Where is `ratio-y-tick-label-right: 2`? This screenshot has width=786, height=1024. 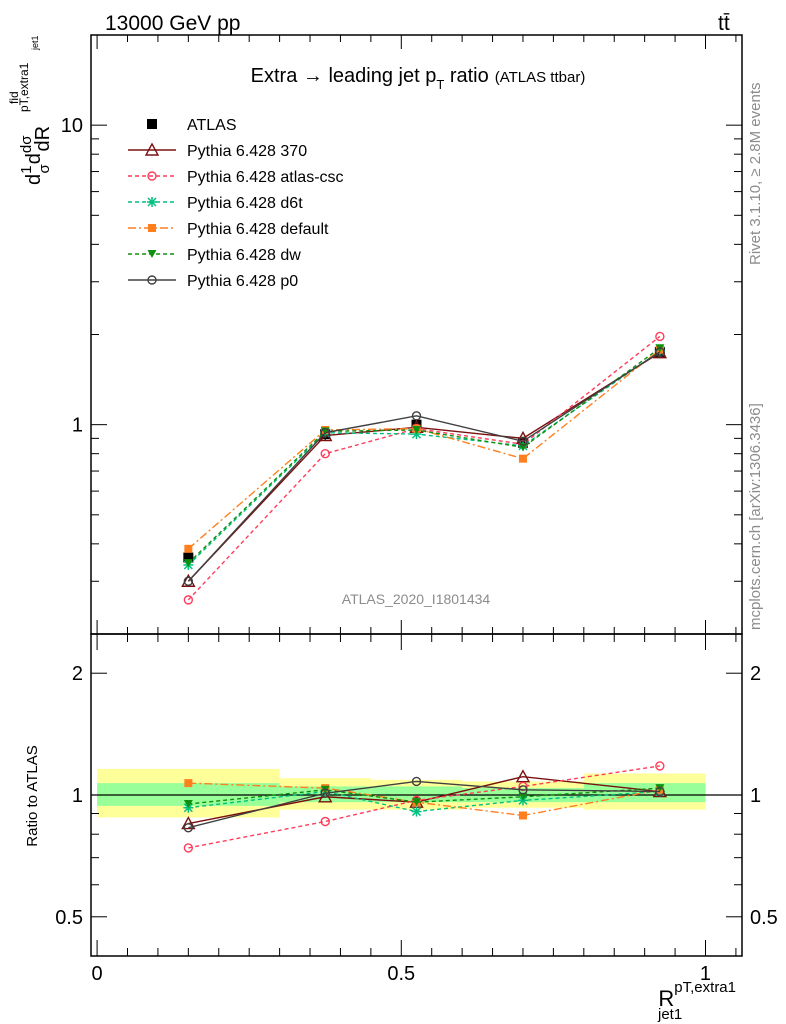 ratio-y-tick-label-right: 2 is located at coordinates (755, 674).